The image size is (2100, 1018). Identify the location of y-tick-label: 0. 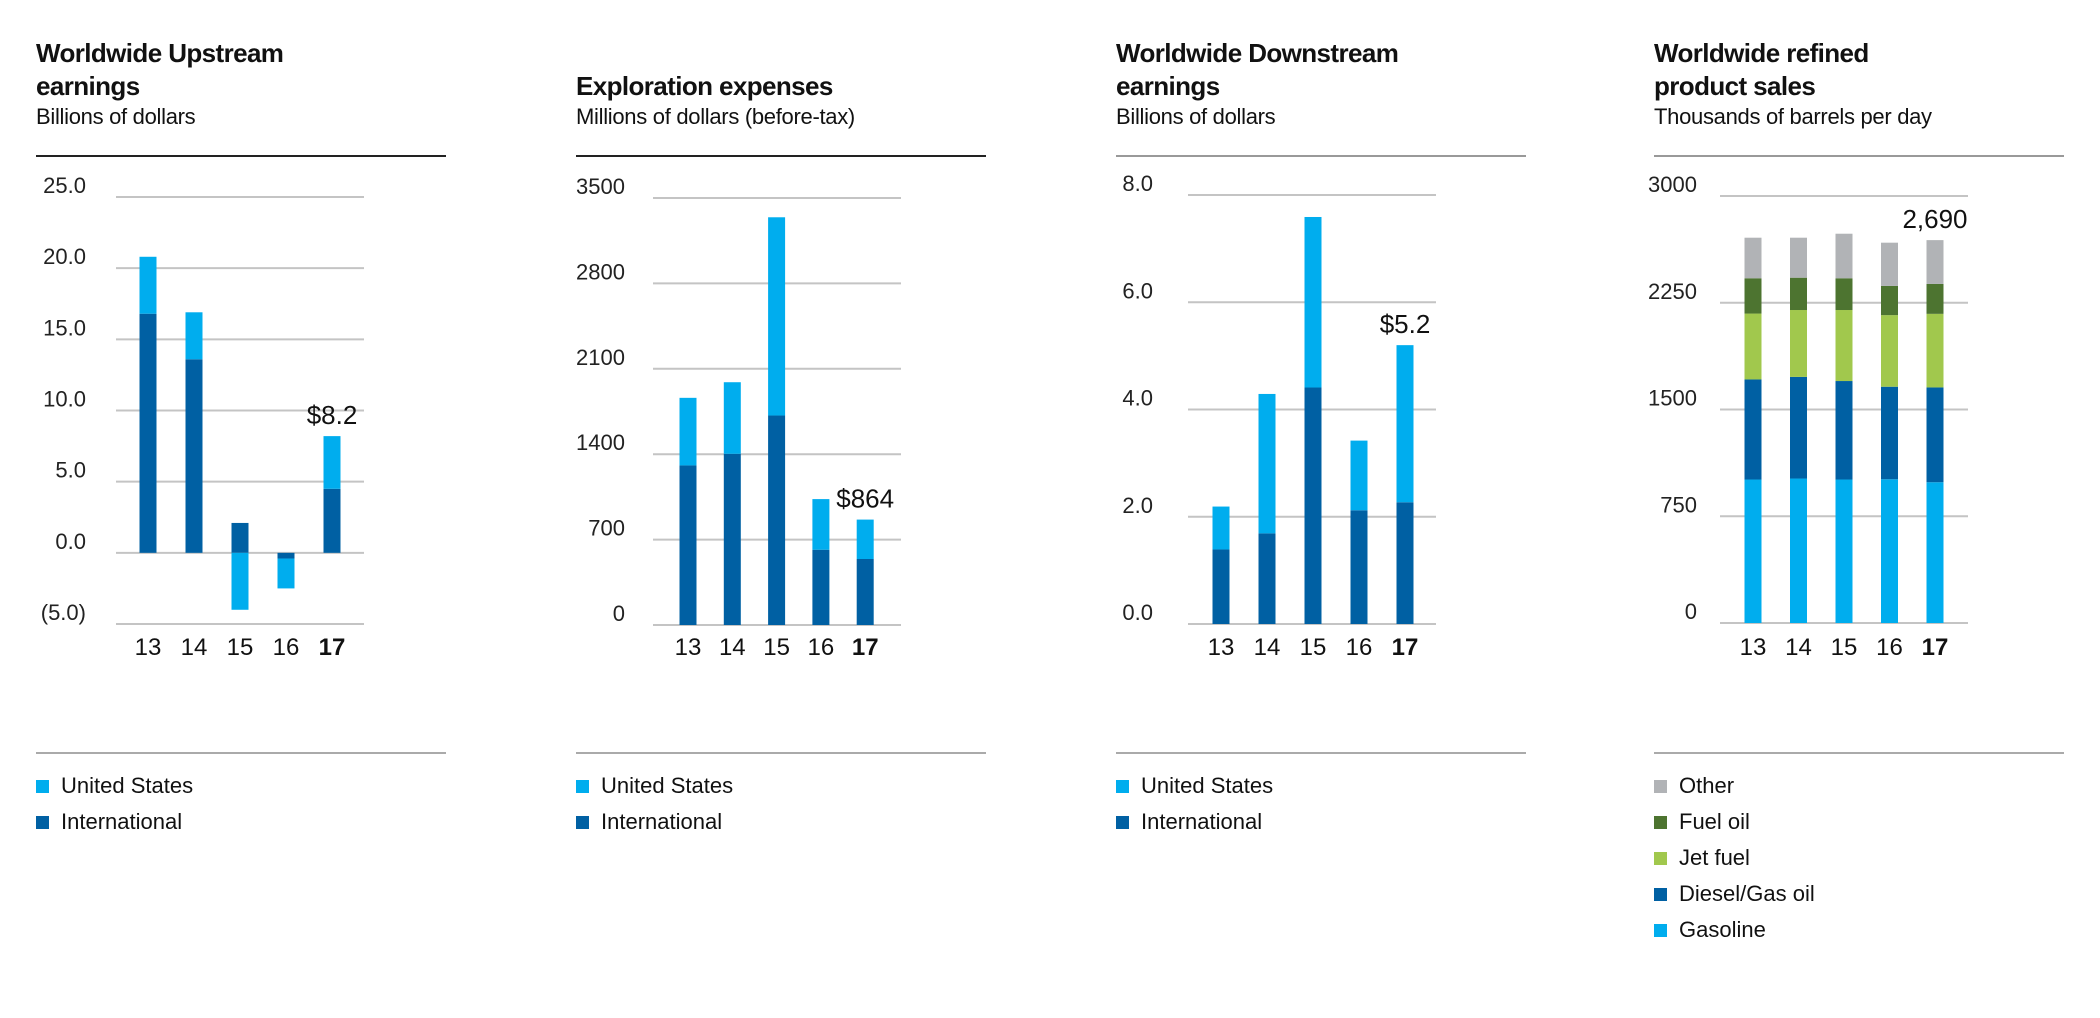
(619, 613).